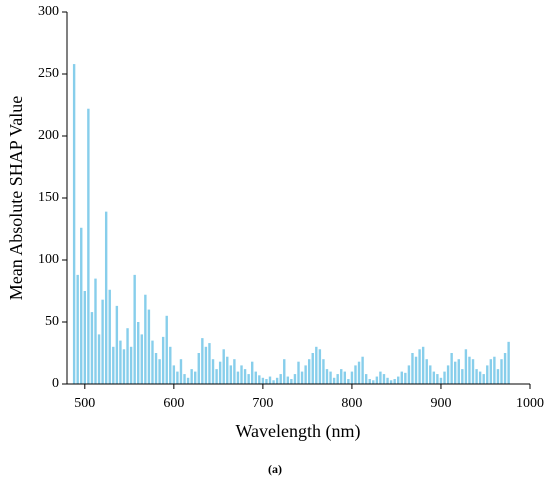 The image size is (550, 482). Describe the element at coordinates (297, 431) in the screenshot. I see `x-axis-title: Wavelength (nm)` at that location.